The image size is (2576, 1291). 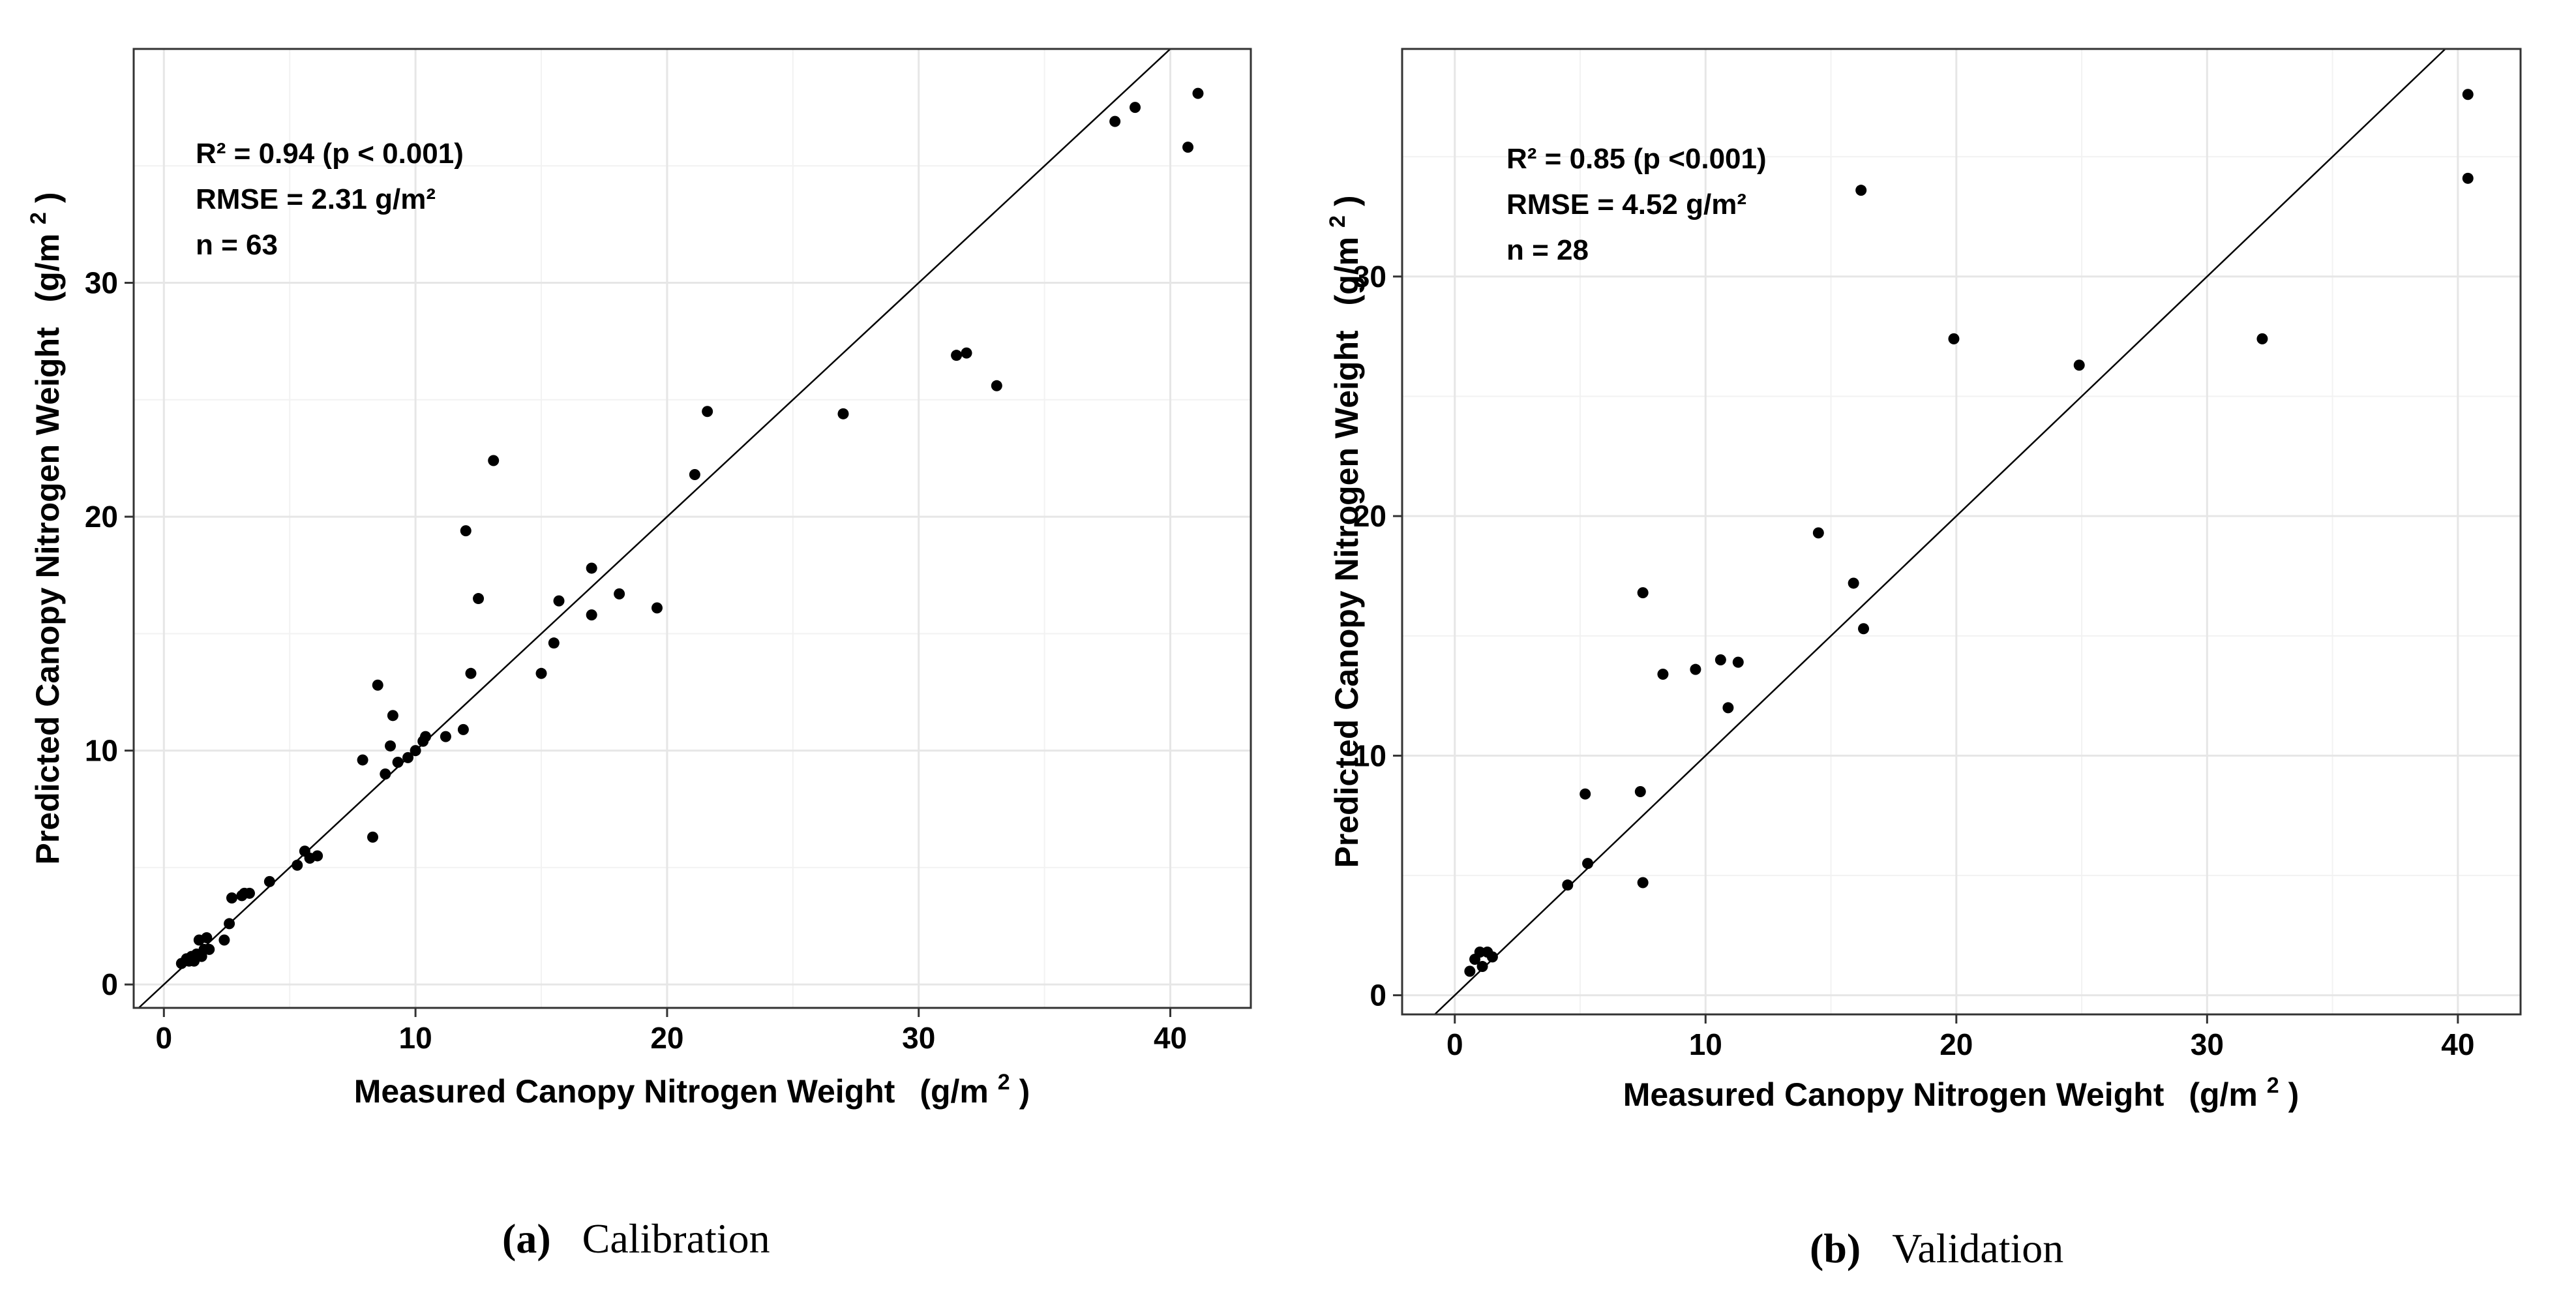 I want to click on x-tick-label: 40, so click(x=1170, y=1038).